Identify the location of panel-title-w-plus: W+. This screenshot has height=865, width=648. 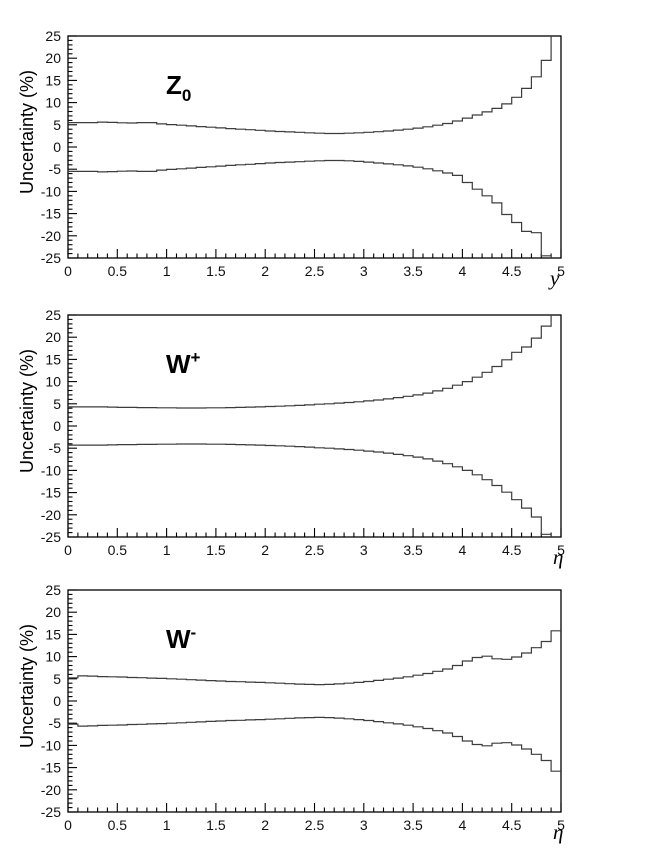
(183, 363).